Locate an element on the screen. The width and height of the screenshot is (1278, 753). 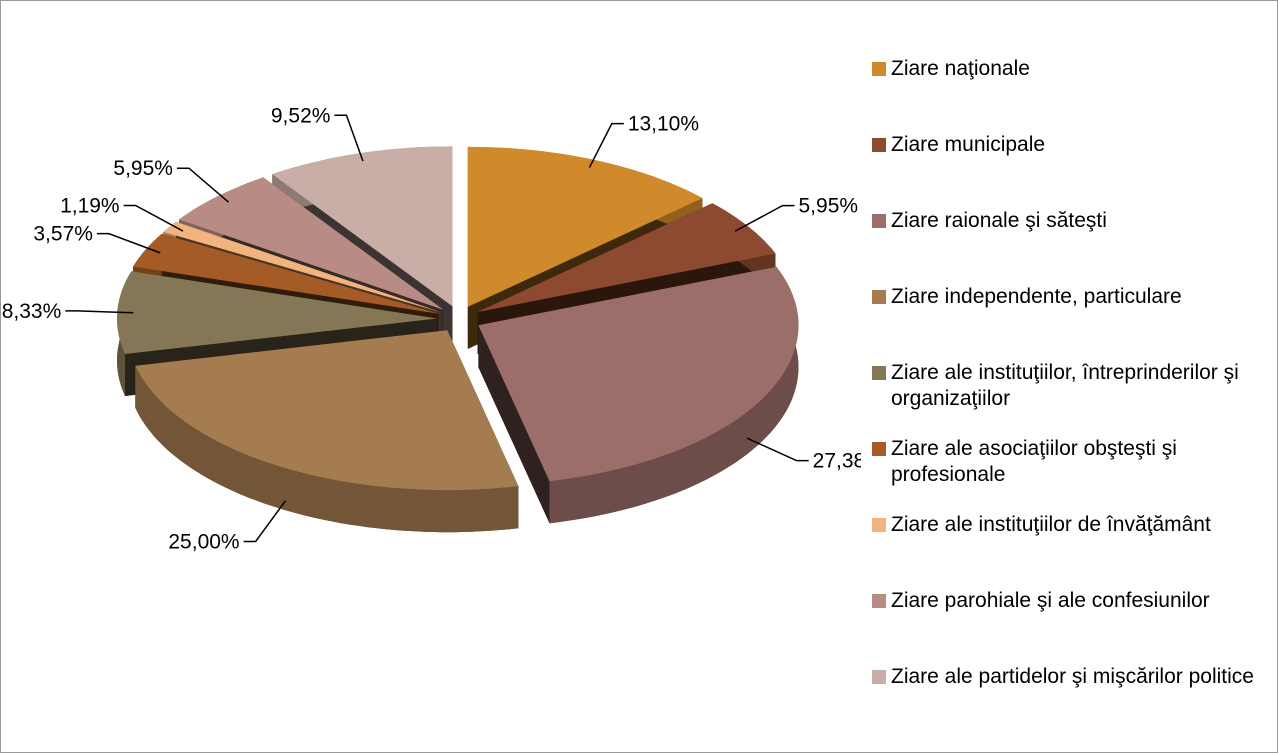
data-label: 1,19% is located at coordinates (90, 206).